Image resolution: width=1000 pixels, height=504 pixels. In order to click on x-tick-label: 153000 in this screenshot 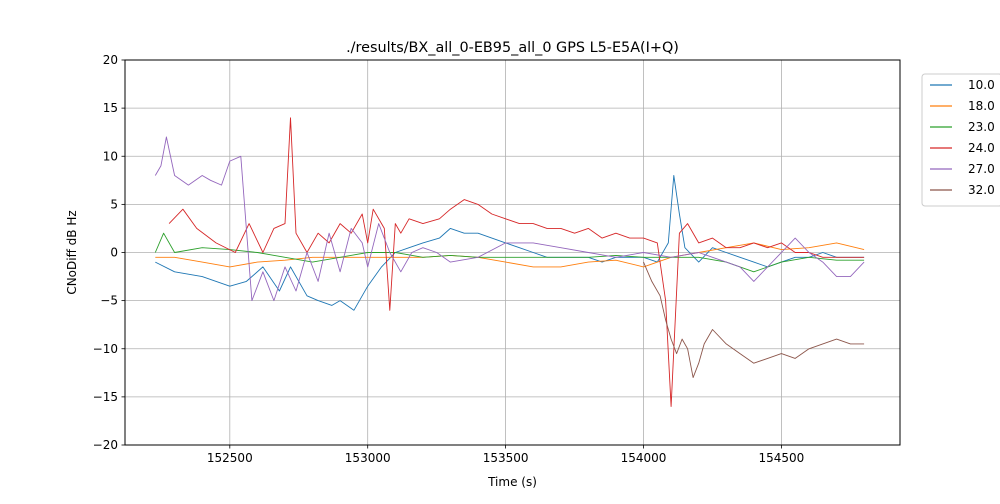, I will do `click(368, 458)`.